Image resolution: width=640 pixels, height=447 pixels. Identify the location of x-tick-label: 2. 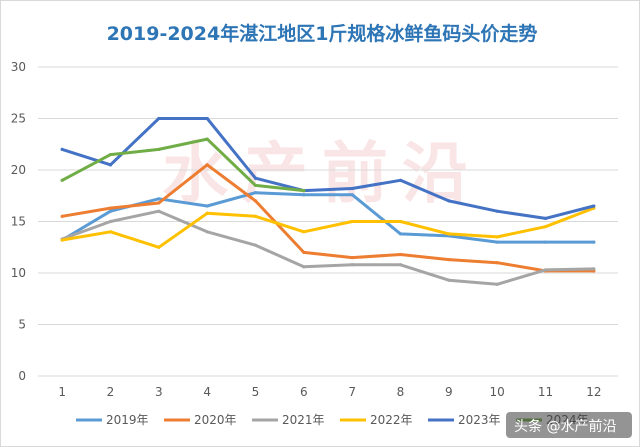
(111, 392).